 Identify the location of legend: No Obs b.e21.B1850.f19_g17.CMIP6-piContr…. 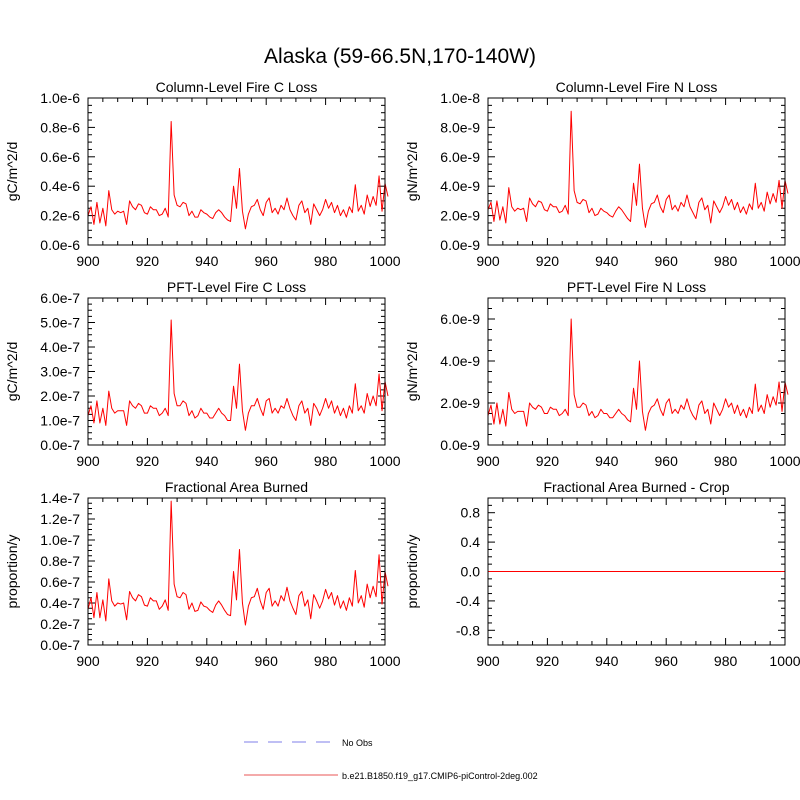
(391, 759).